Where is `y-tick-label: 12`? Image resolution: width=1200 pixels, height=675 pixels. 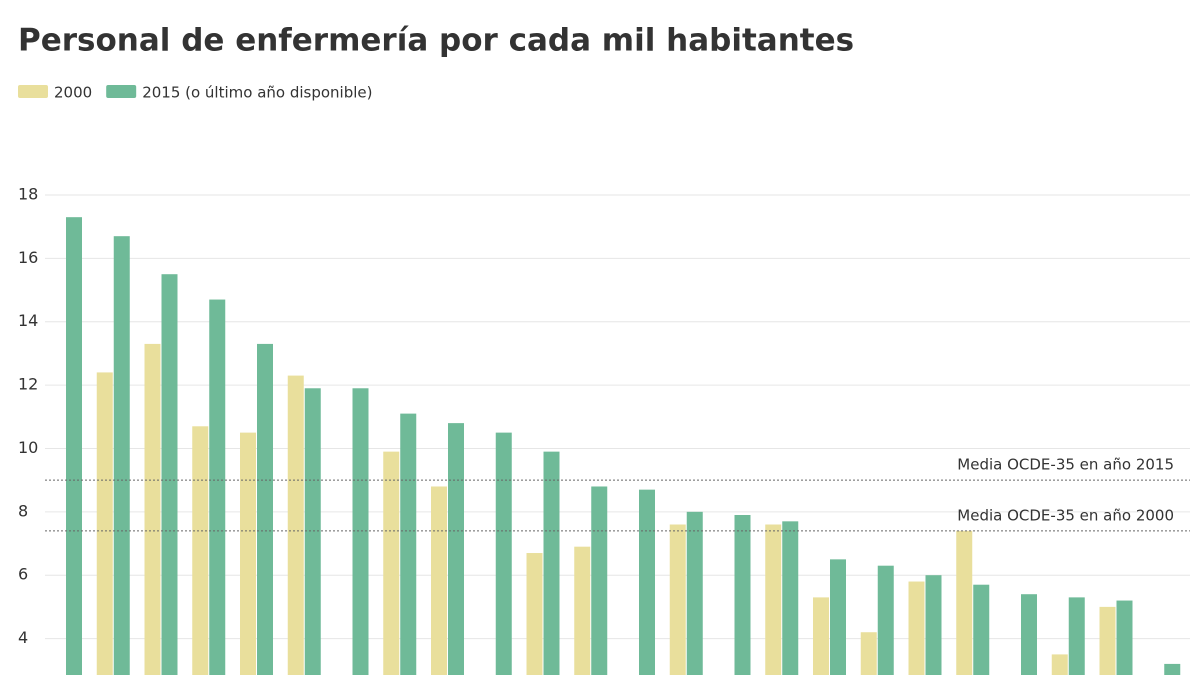
y-tick-label: 12 is located at coordinates (28, 384).